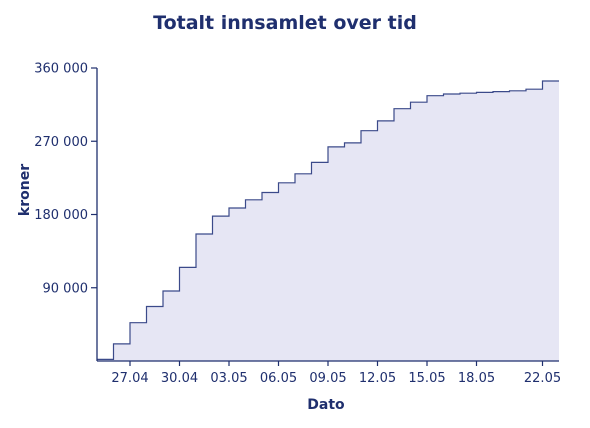 This screenshot has width=590, height=428. What do you see at coordinates (377, 378) in the screenshot?
I see `x-tick-label: 12.05` at bounding box center [377, 378].